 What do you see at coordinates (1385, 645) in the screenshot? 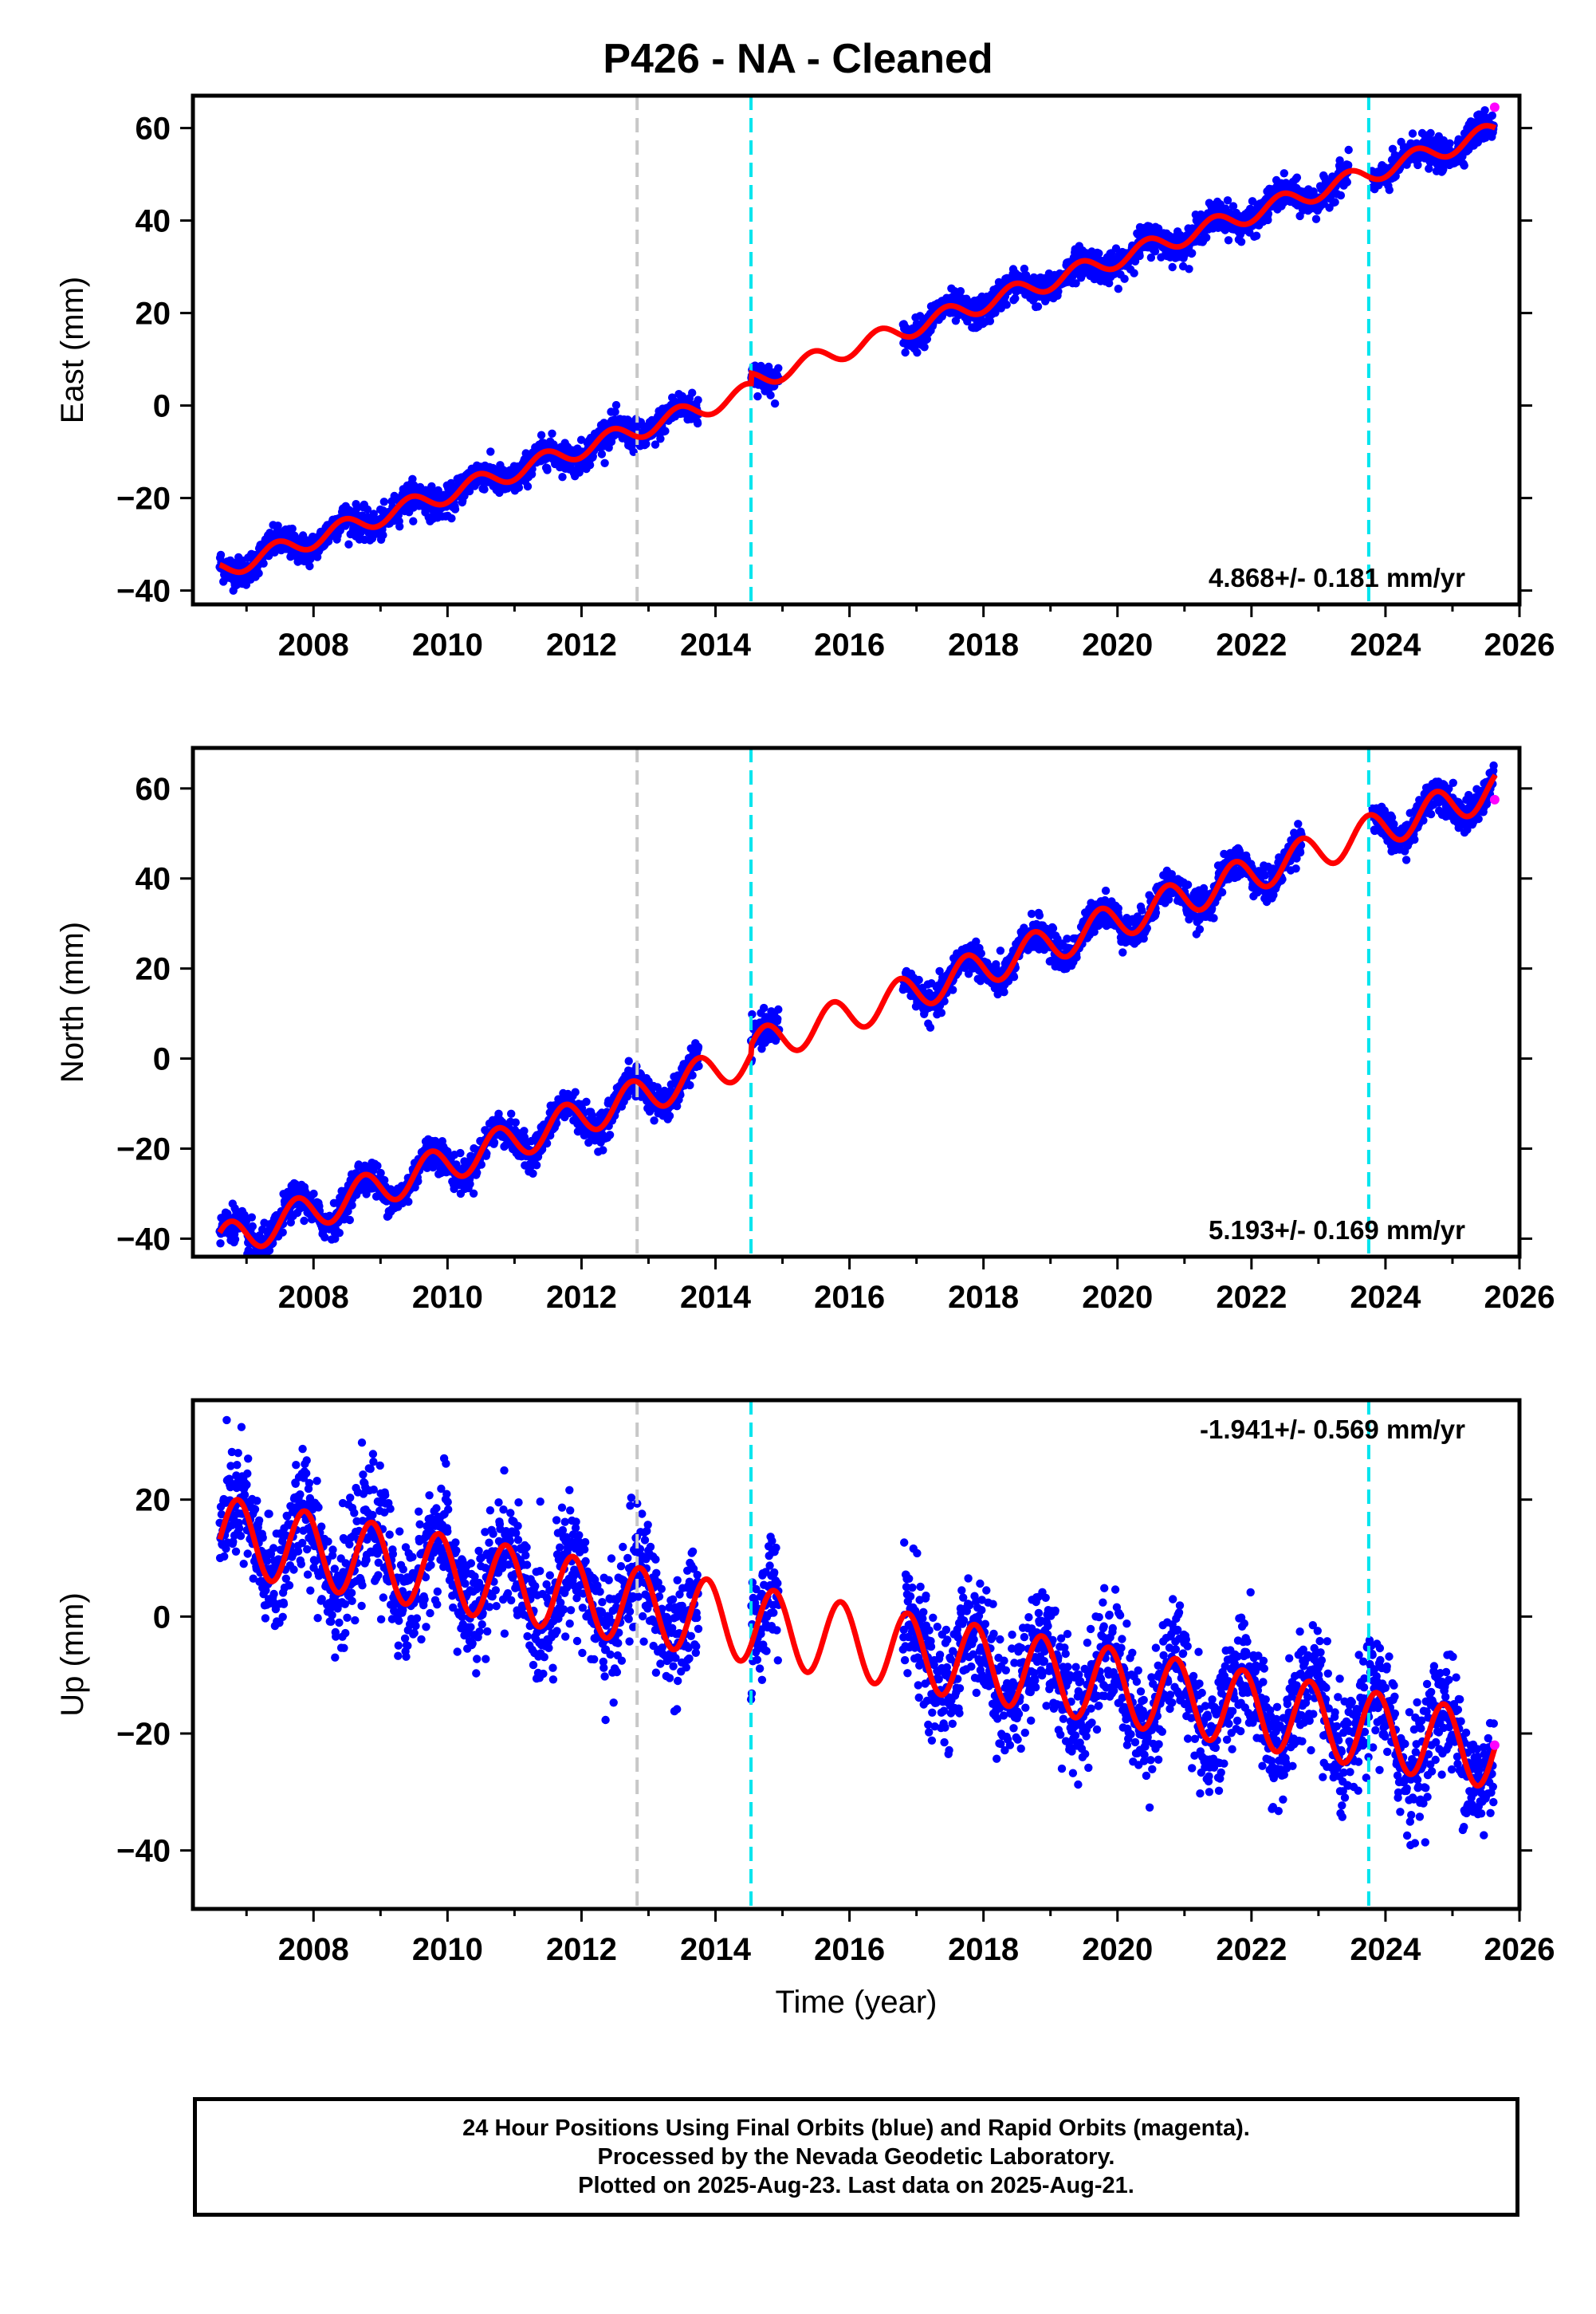
I see `x-tick-label: 2024` at bounding box center [1385, 645].